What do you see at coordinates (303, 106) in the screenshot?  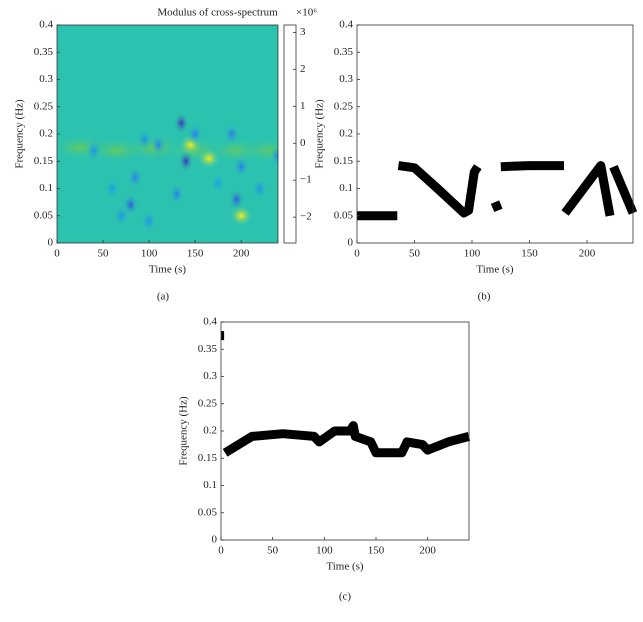 I see `colorbar-tick-label: 1` at bounding box center [303, 106].